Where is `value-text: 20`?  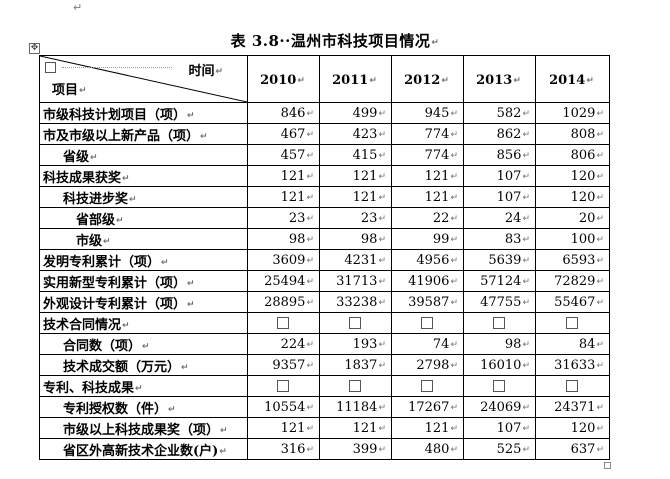
value-text: 20 is located at coordinates (587, 218).